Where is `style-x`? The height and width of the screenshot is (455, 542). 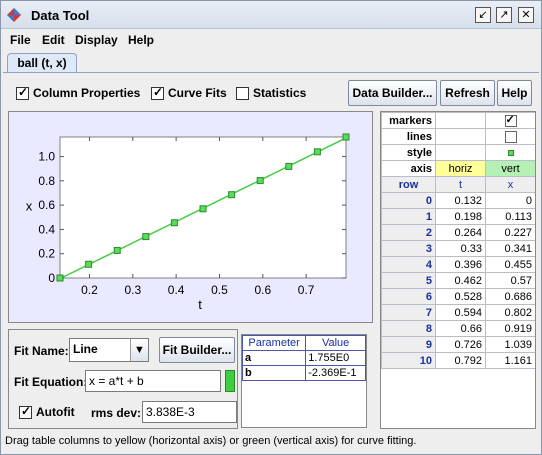 style-x is located at coordinates (510, 152).